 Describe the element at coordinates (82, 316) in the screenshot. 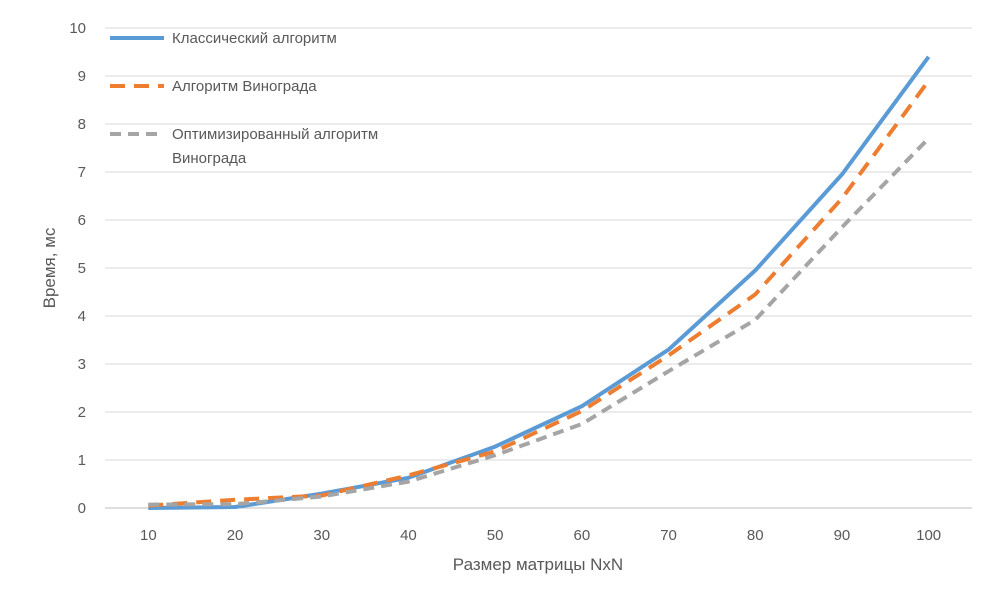

I see `y-tick-label: 4` at that location.